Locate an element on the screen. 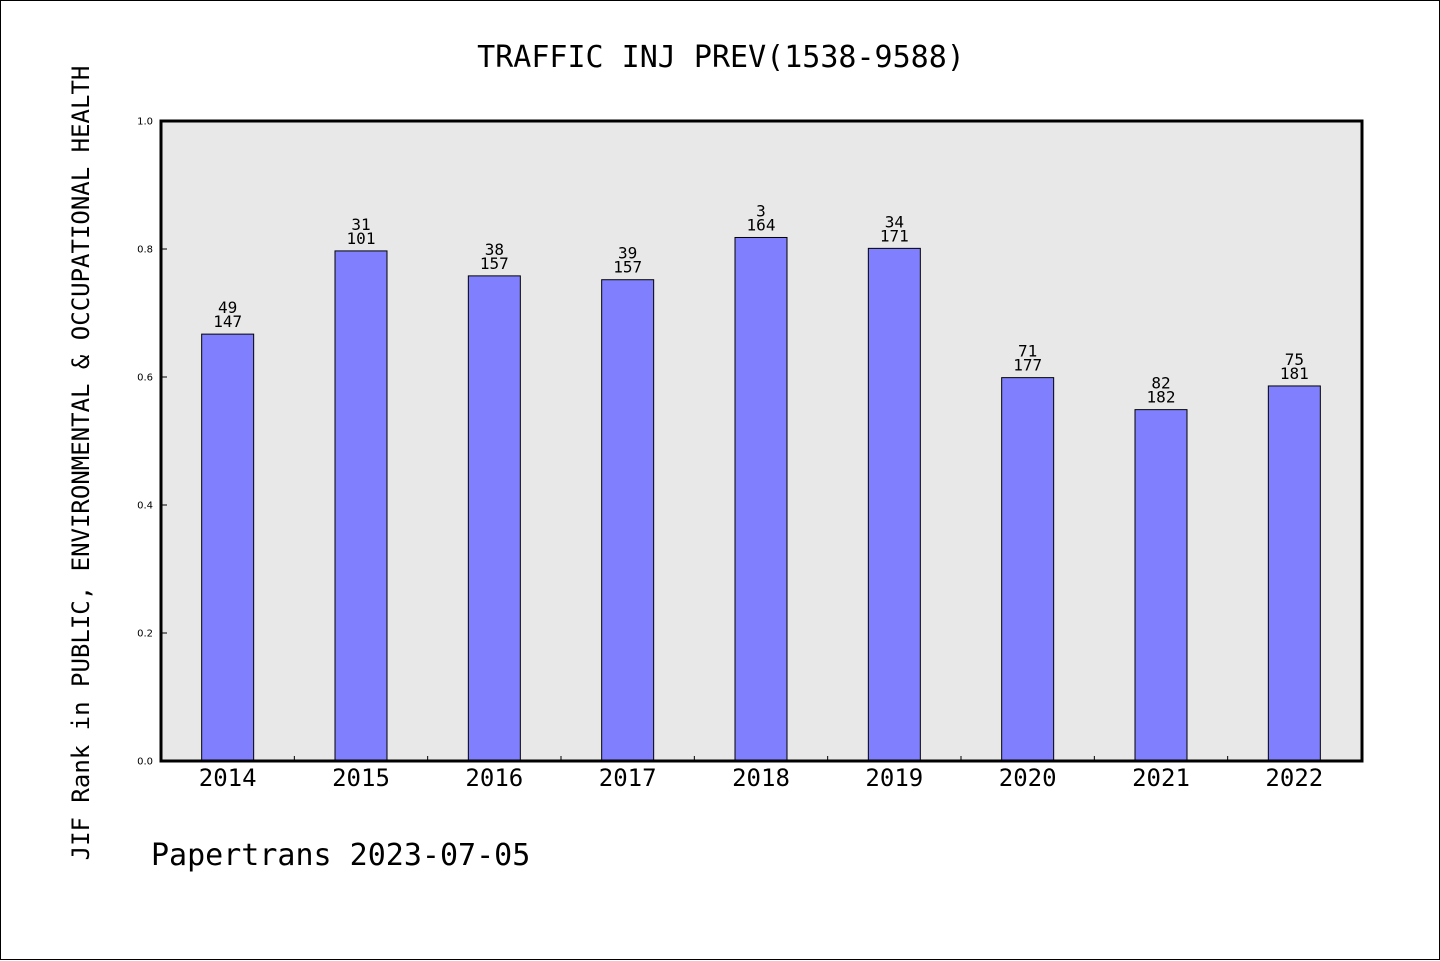 This screenshot has width=1440, height=961. x-axis-ticks: 2014 2015 2016 2017 2018 2019 2020 2021 2022 is located at coordinates (761, 774).